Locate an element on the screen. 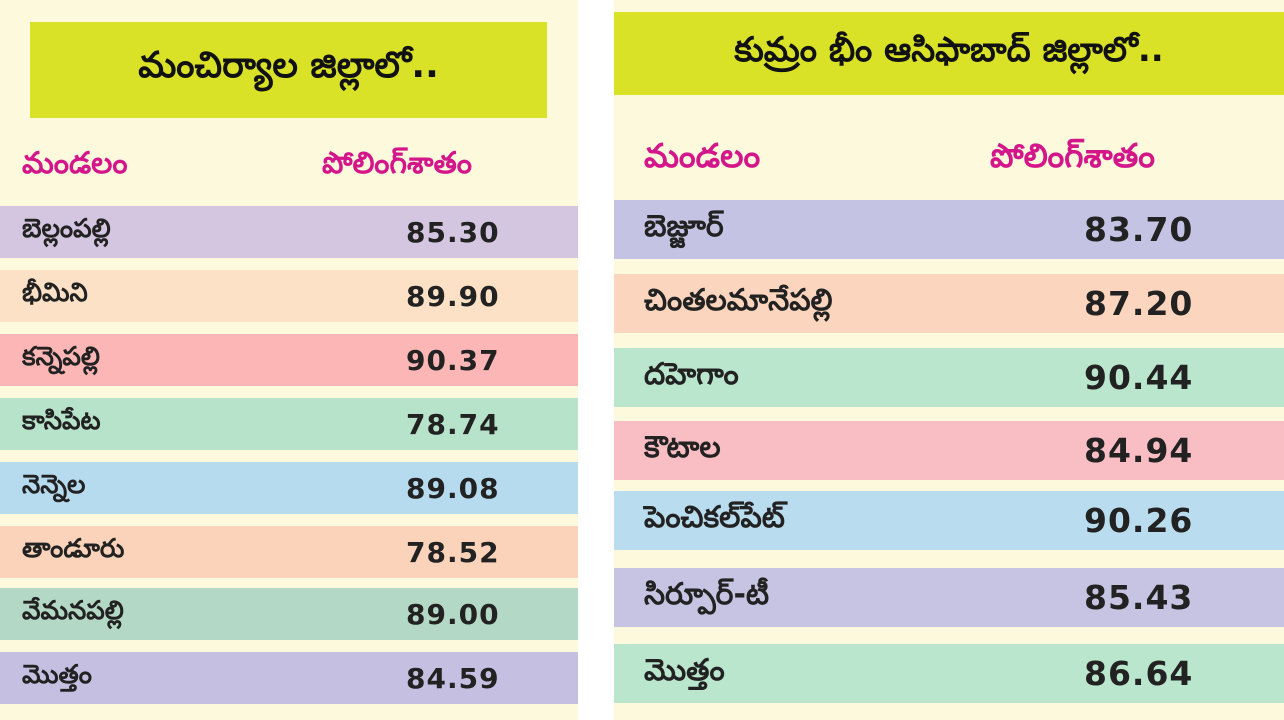 The image size is (1284, 720). polling-percent: 90.44 is located at coordinates (1139, 377).